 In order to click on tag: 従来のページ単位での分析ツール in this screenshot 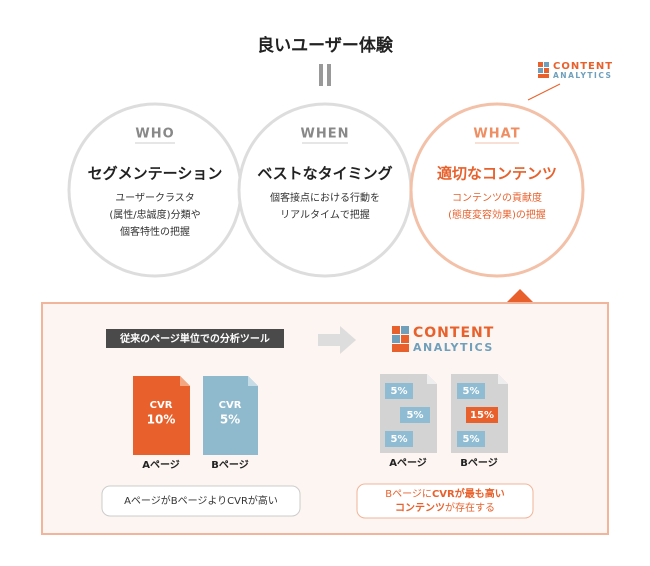, I will do `click(194, 338)`.